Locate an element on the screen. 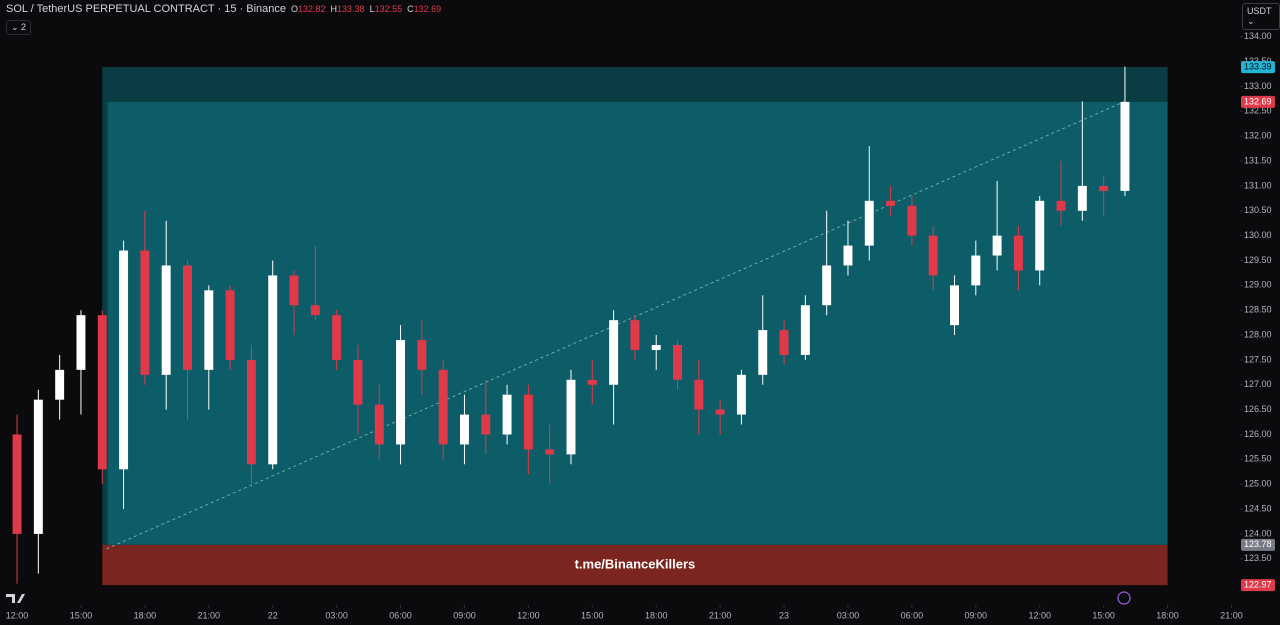  price-label: 133.39 is located at coordinates (1258, 66).